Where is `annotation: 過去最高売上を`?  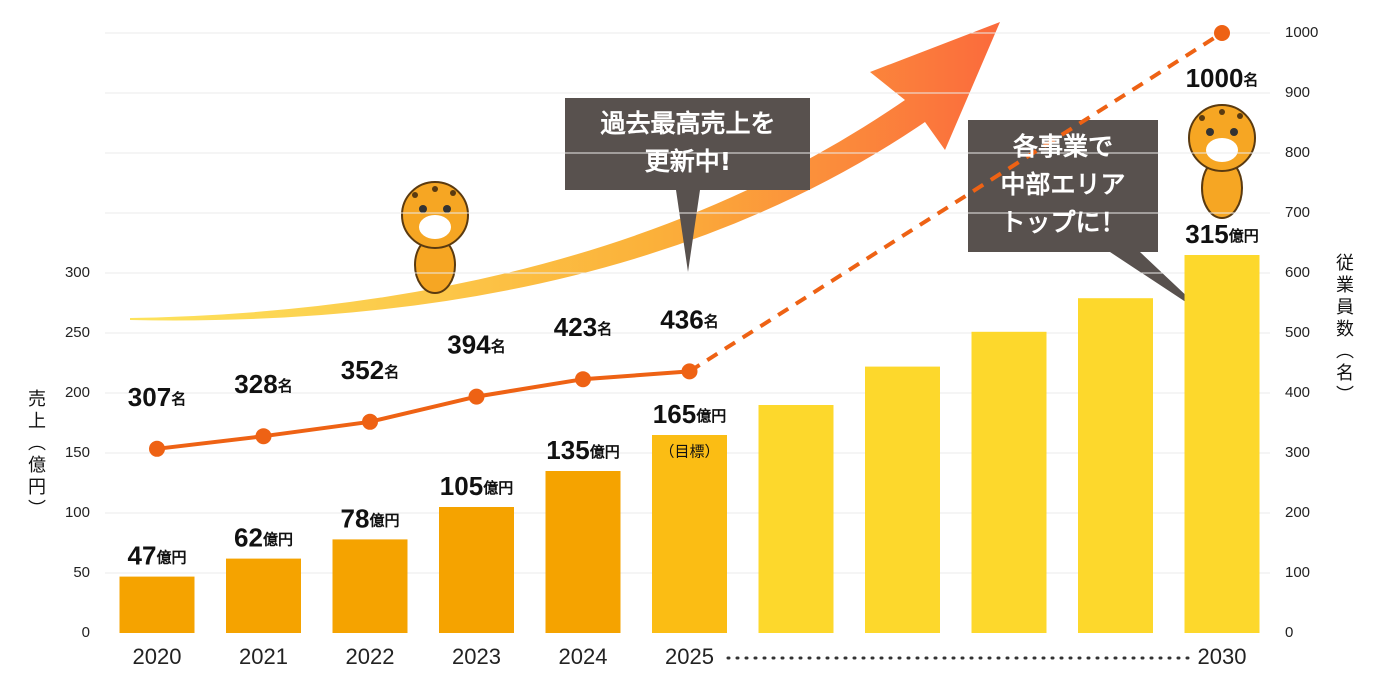
annotation: 過去最高売上を is located at coordinates (687, 123).